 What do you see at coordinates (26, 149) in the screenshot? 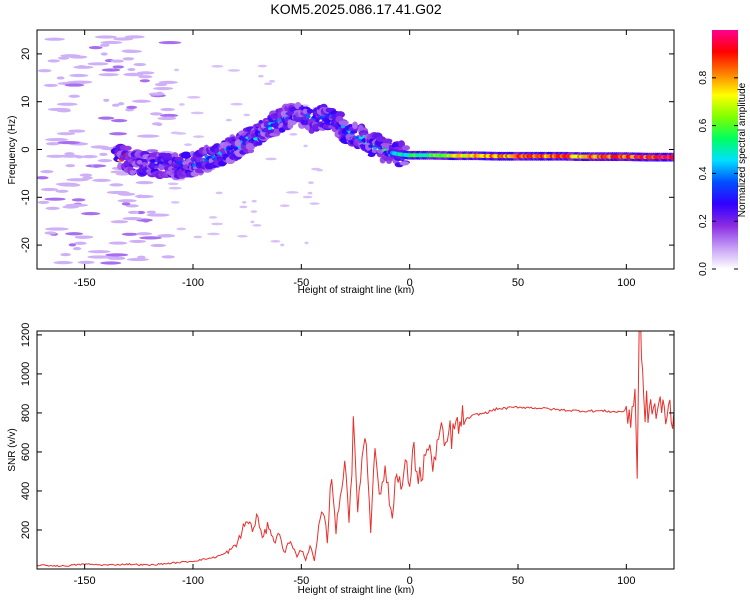
I see `spectrogram-y-tick-label: 0` at bounding box center [26, 149].